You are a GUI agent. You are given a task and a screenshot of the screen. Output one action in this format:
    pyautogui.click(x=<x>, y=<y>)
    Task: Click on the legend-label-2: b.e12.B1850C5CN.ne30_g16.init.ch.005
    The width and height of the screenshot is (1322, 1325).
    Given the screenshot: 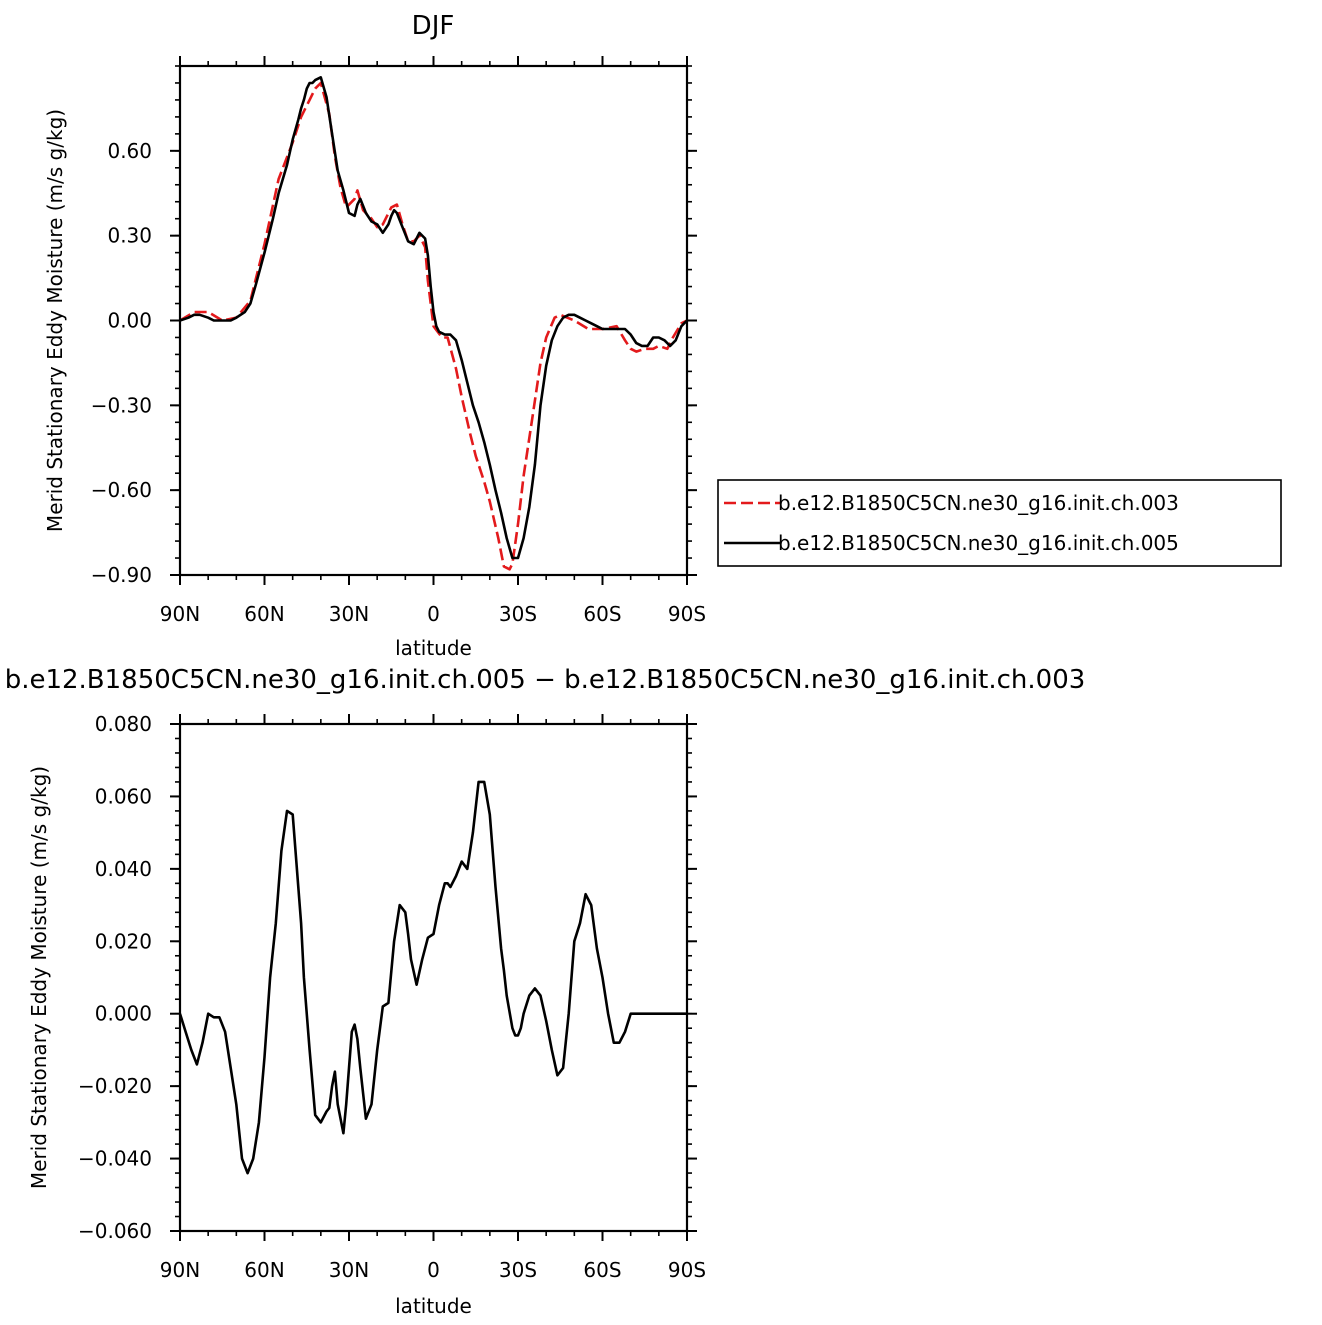 What is the action you would take?
    pyautogui.click(x=978, y=543)
    